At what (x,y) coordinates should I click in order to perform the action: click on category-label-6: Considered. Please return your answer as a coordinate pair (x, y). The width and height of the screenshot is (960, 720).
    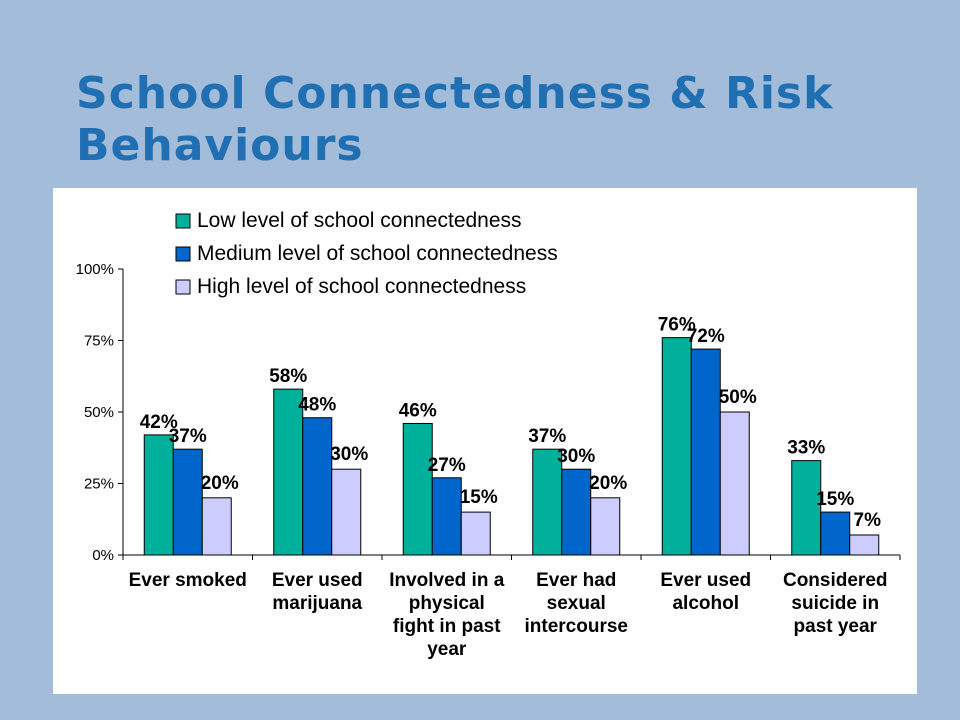
    Looking at the image, I should click on (835, 580).